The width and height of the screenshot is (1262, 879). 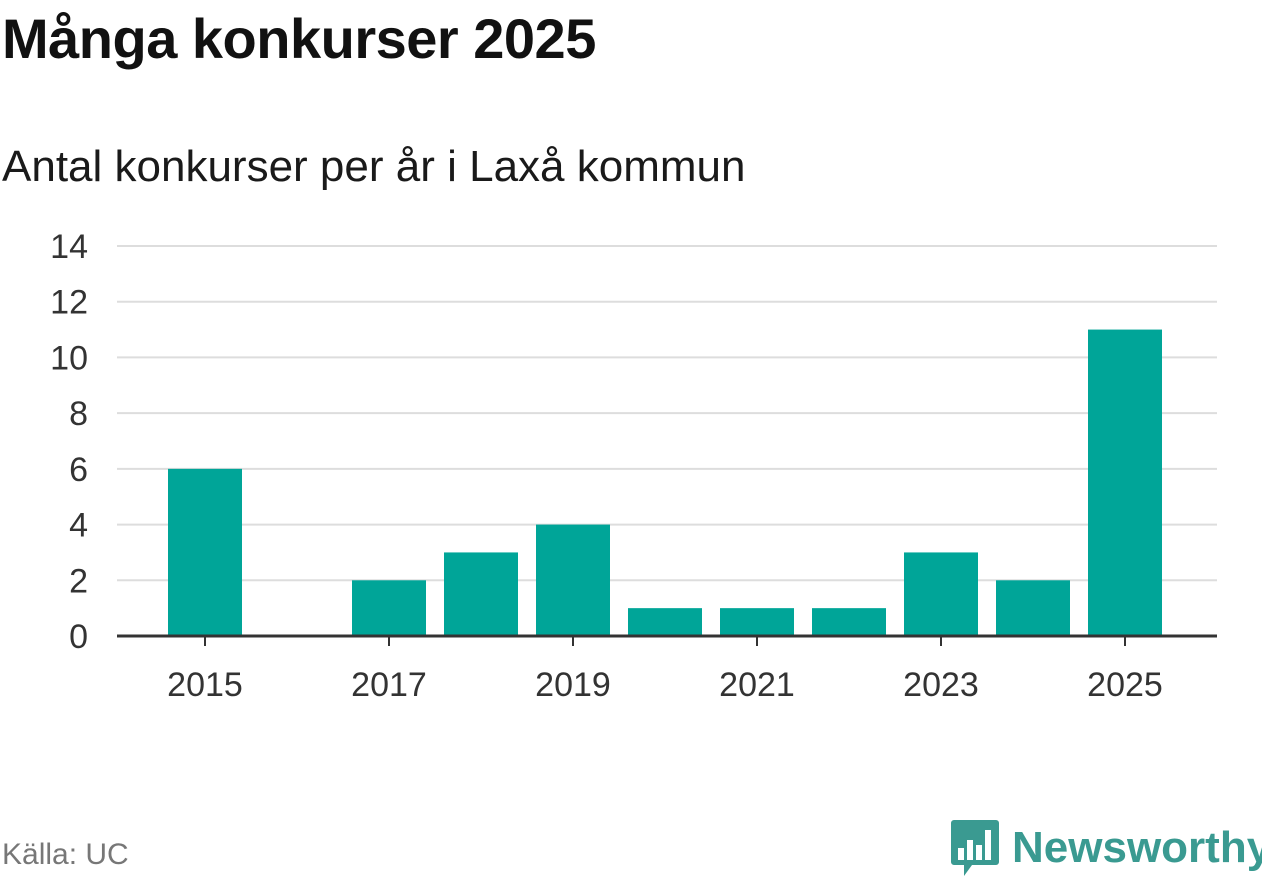 What do you see at coordinates (665, 685) in the screenshot?
I see `x-axis-labels: 2015 2017 2019 2021 2023 2025` at bounding box center [665, 685].